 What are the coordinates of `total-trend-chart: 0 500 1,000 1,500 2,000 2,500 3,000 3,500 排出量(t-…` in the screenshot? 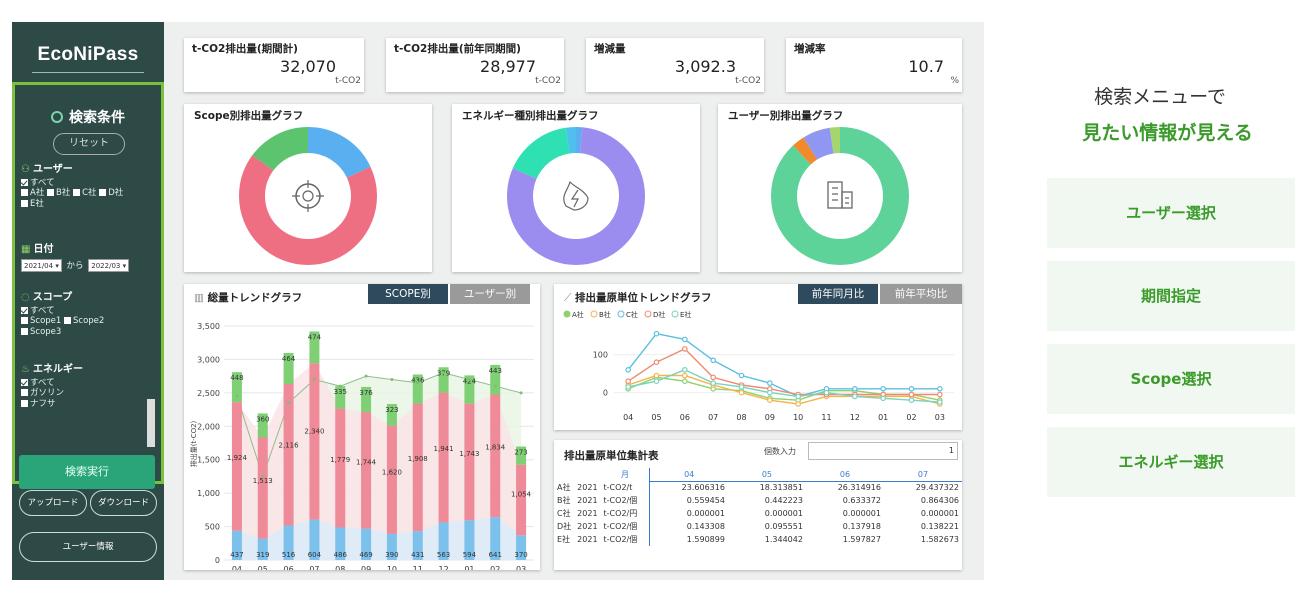 It's located at (362, 429).